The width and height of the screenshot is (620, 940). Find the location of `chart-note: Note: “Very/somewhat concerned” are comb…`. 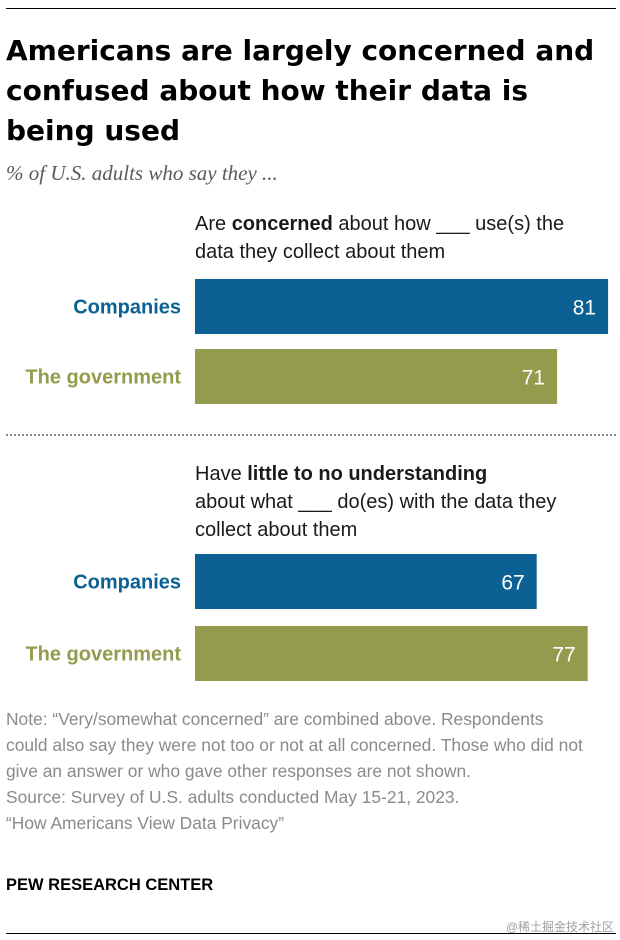

chart-note: Note: “Very/somewhat concerned” are comb… is located at coordinates (296, 771).